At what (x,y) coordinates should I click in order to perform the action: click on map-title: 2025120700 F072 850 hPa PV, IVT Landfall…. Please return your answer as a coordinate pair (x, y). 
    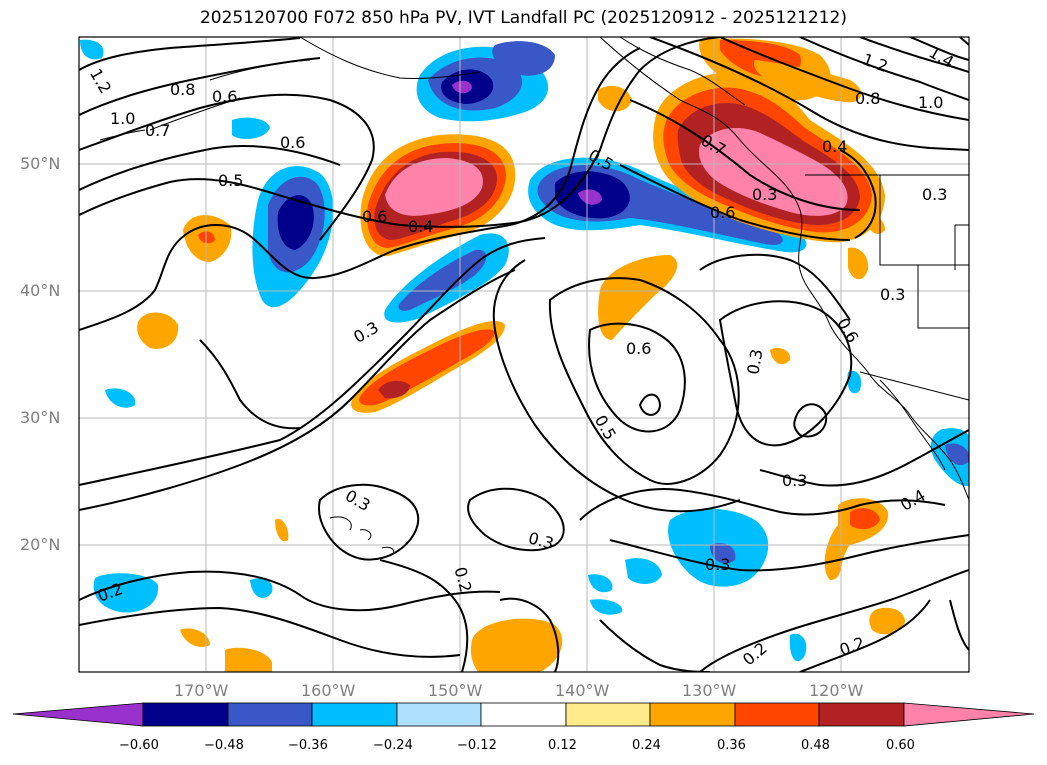
    Looking at the image, I should click on (523, 18).